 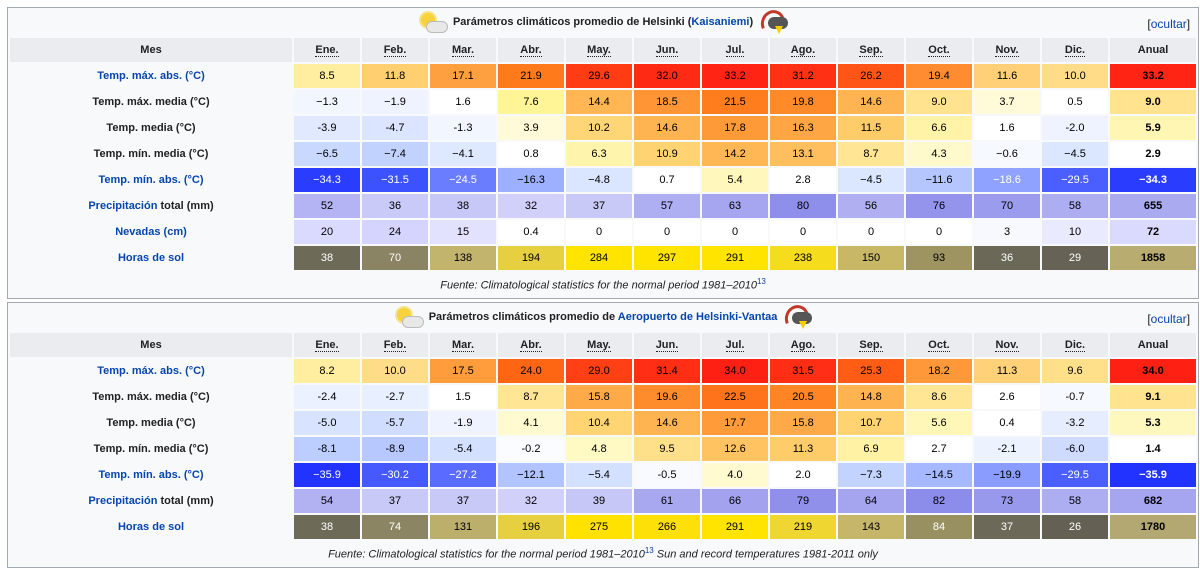 What do you see at coordinates (735, 206) in the screenshot?
I see `value-cell: 63` at bounding box center [735, 206].